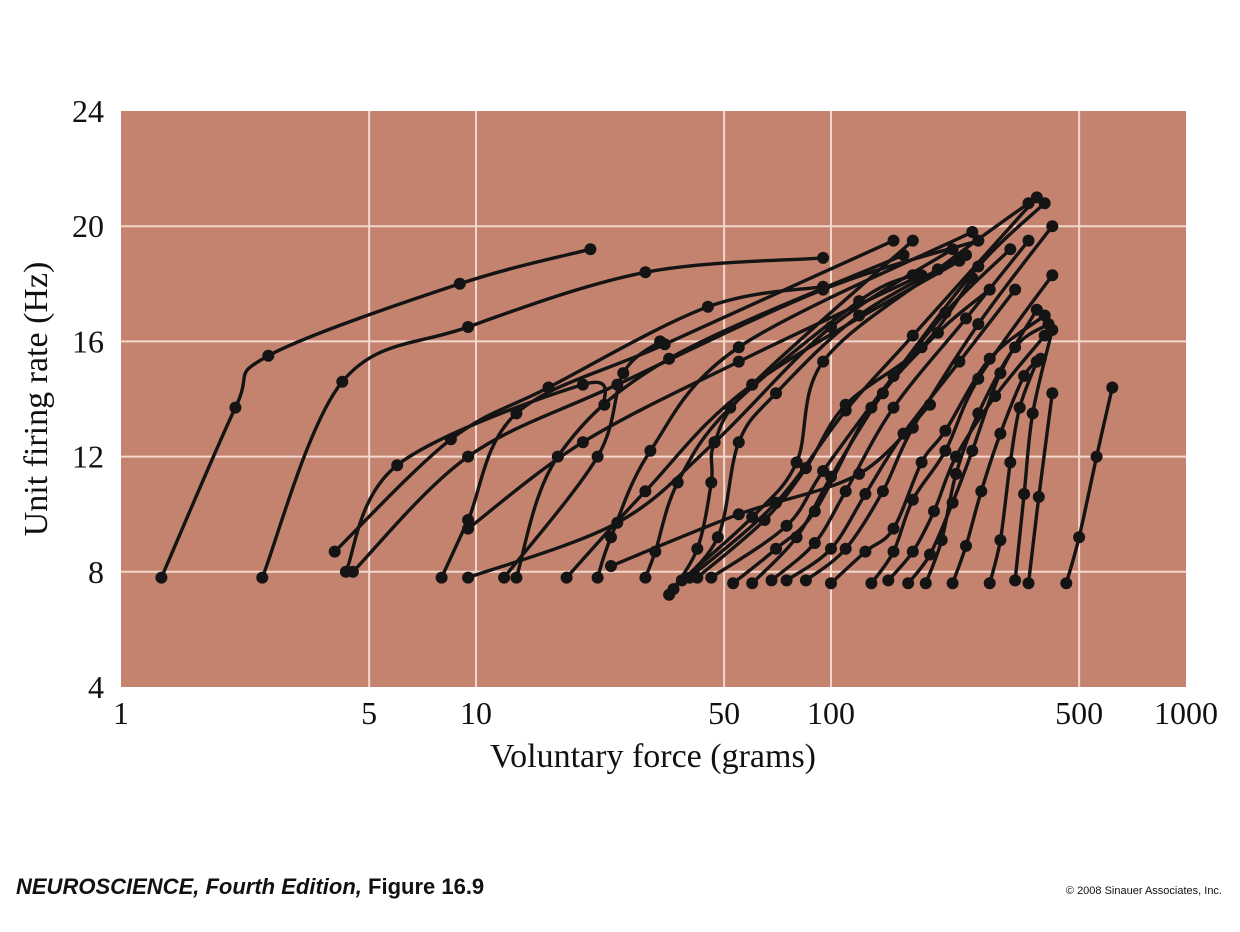 This screenshot has width=1240, height=932. I want to click on y-tick-label: 24, so click(88, 111).